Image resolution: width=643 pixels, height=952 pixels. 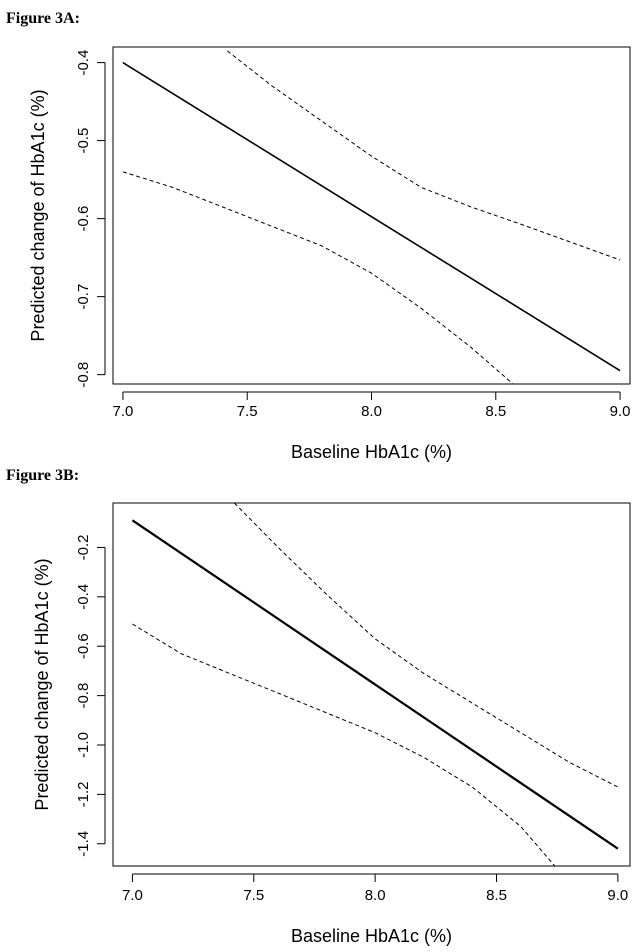 What do you see at coordinates (83, 219) in the screenshot?
I see `chart-3a-y-tick-label: -0.6` at bounding box center [83, 219].